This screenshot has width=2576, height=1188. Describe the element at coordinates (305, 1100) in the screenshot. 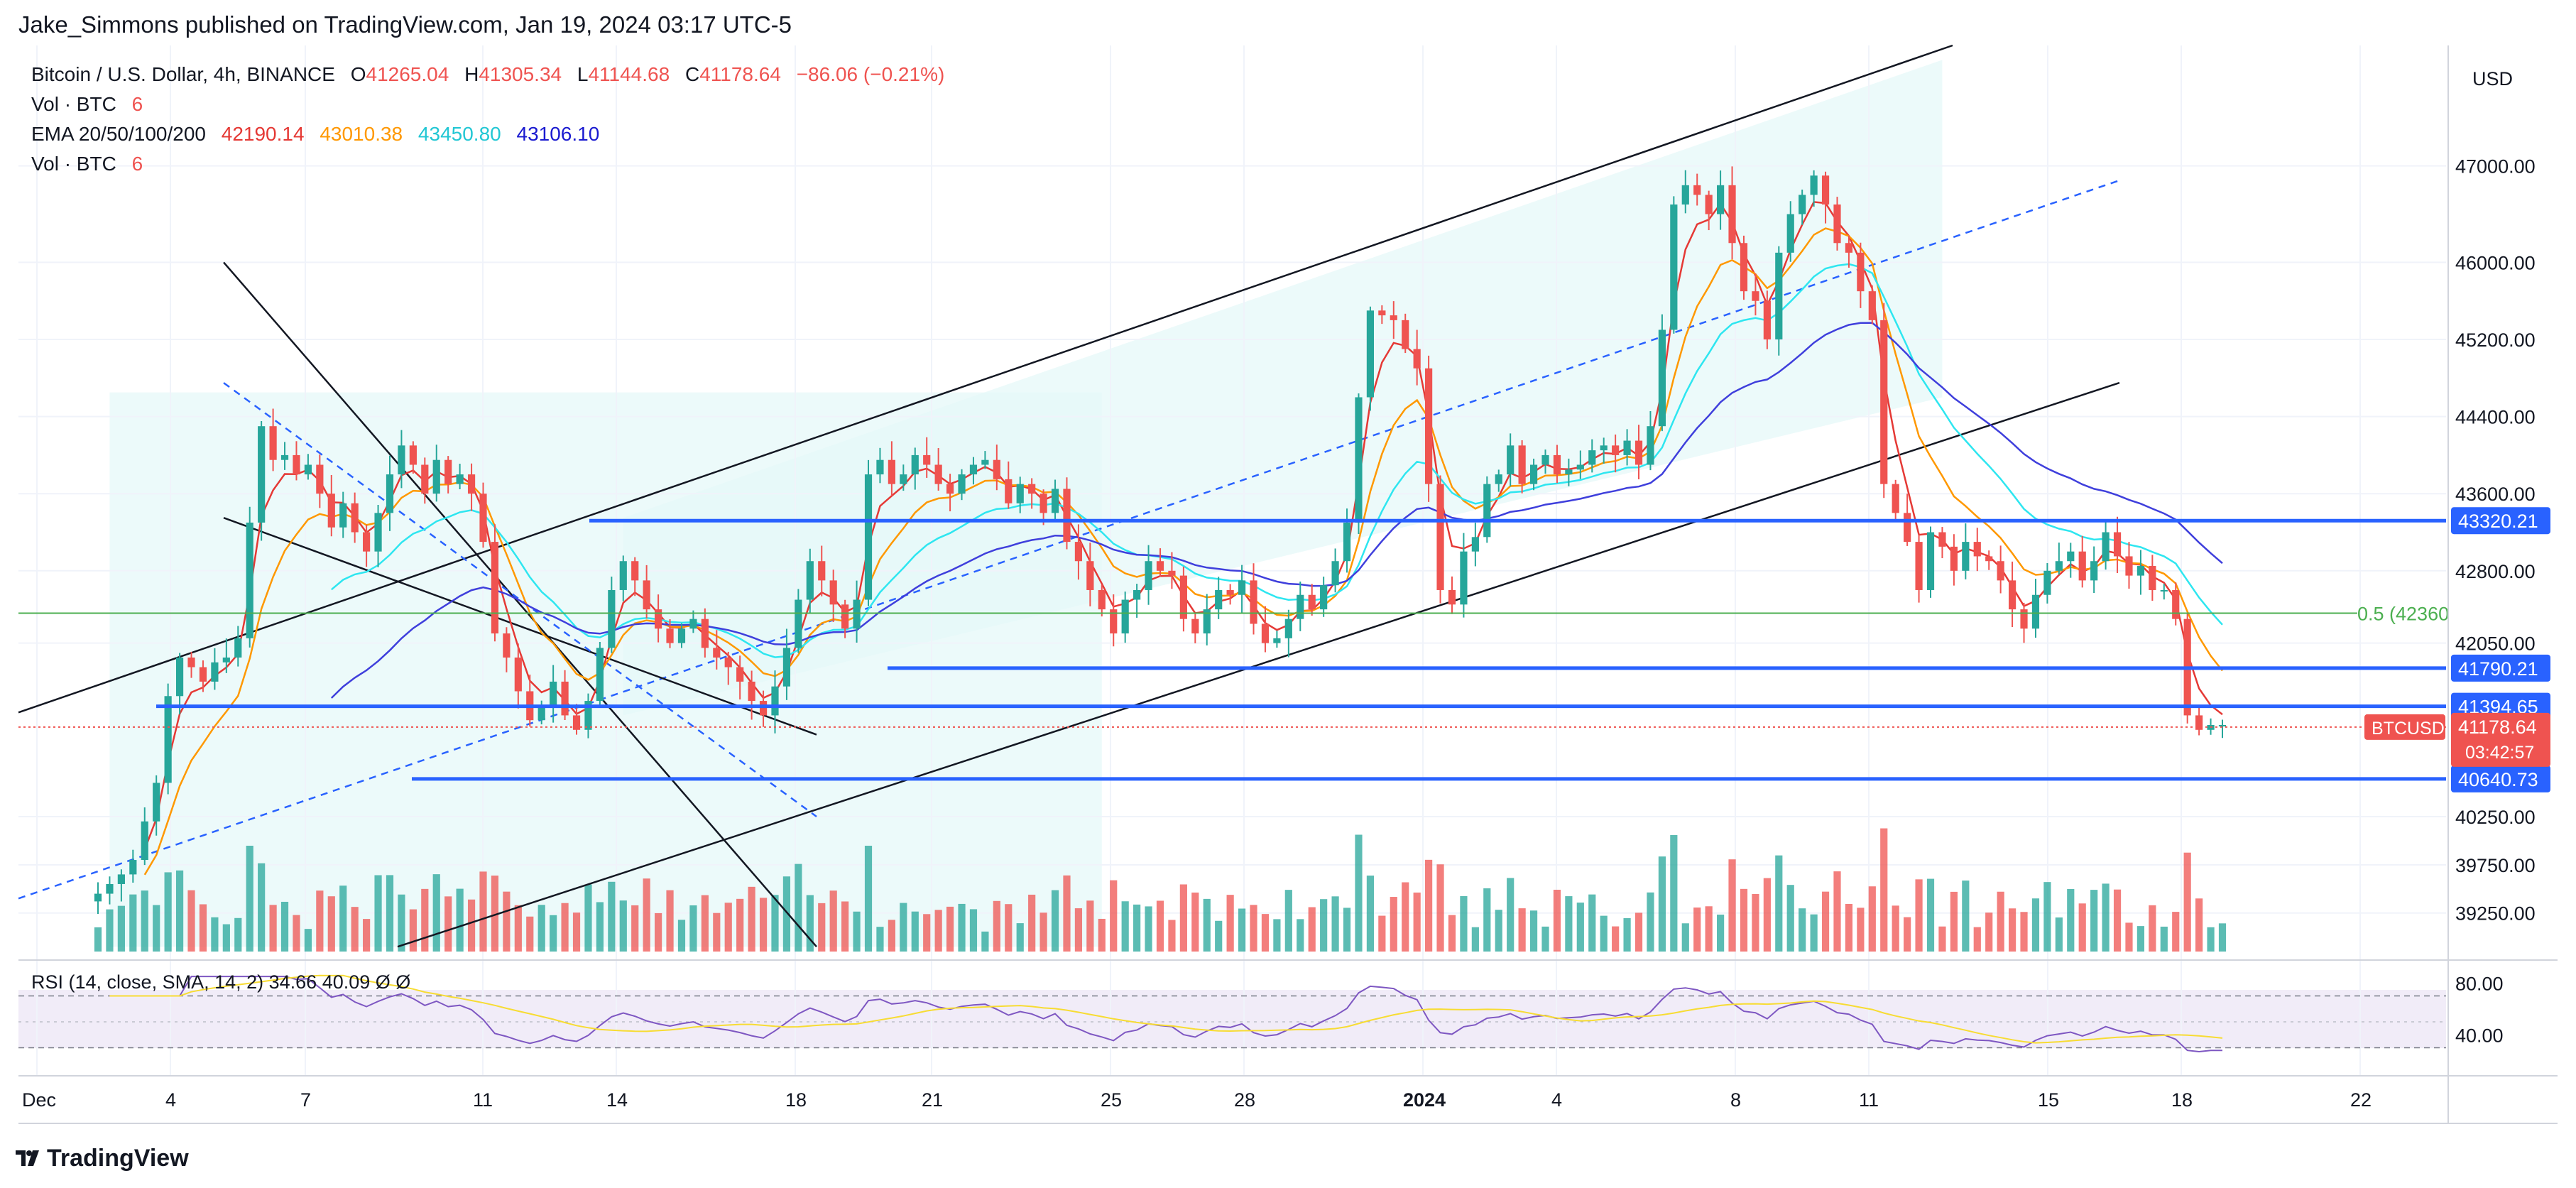

I see `time-tick-label: 7` at that location.